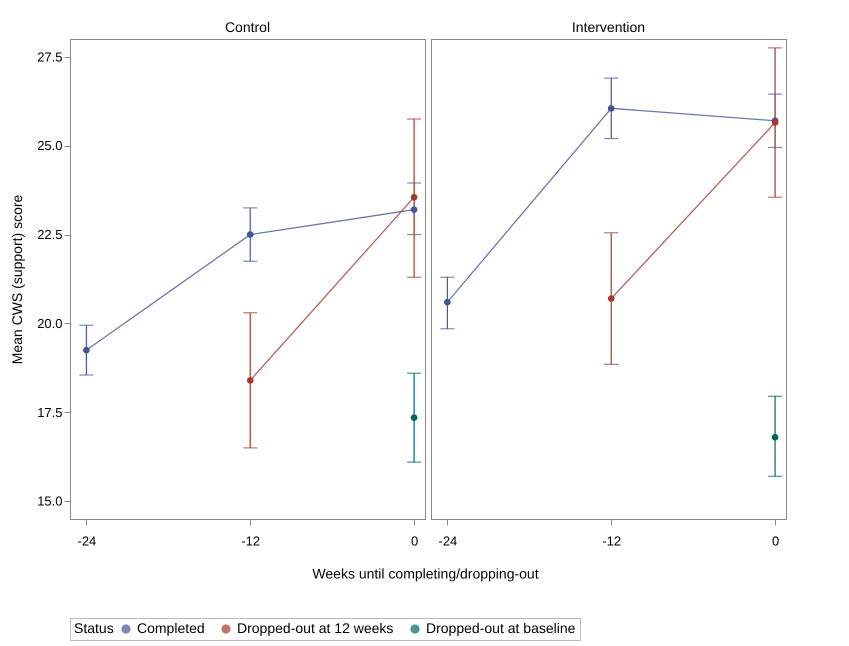 This screenshot has height=646, width=849. I want to click on y-axis-title: Mean CWS (support) score, so click(17, 279).